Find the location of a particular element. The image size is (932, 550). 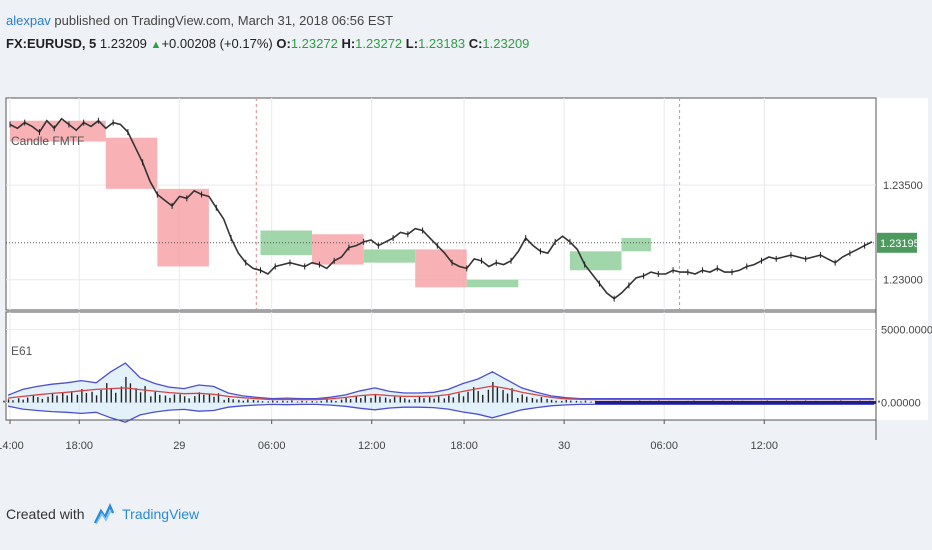

author-link: alexpav is located at coordinates (28, 20).